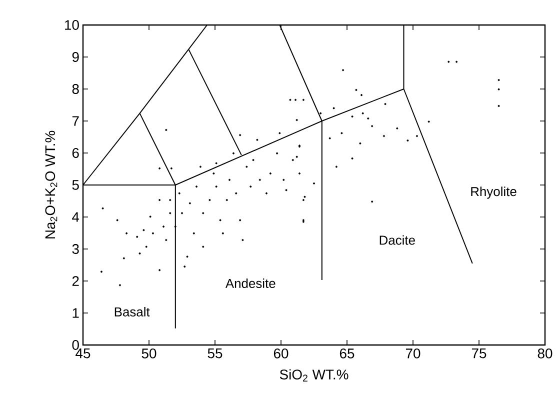 The height and width of the screenshot is (413, 557). What do you see at coordinates (72, 25) in the screenshot?
I see `y-tick-label: 10` at bounding box center [72, 25].